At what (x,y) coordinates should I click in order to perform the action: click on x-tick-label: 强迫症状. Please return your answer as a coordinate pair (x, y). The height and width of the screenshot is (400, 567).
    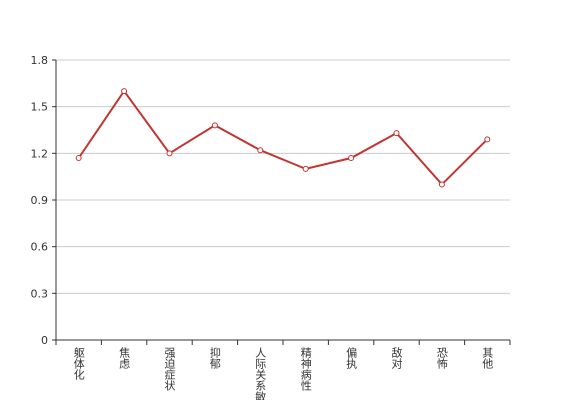
    Looking at the image, I should click on (169, 369).